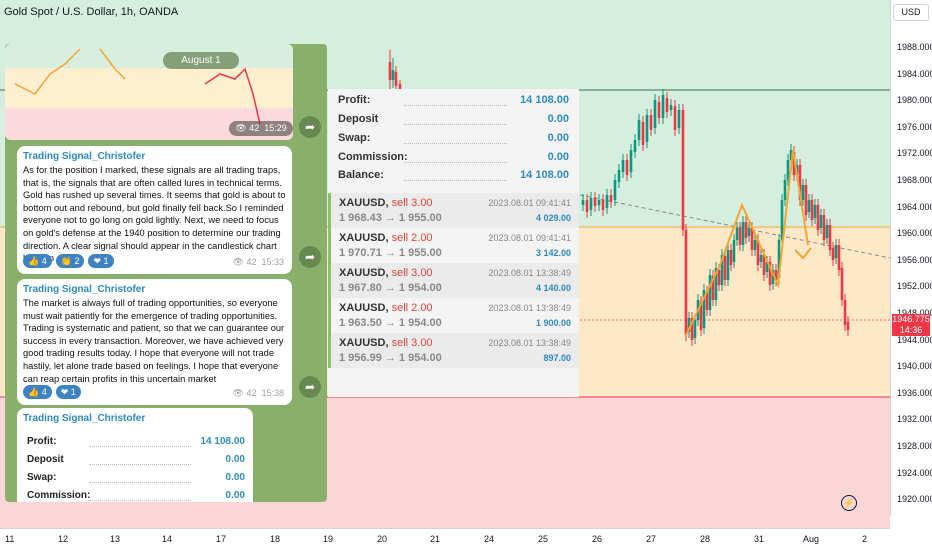 This screenshot has width=932, height=551. What do you see at coordinates (914, 73) in the screenshot?
I see `price-tick-label: 1984.000` at bounding box center [914, 73].